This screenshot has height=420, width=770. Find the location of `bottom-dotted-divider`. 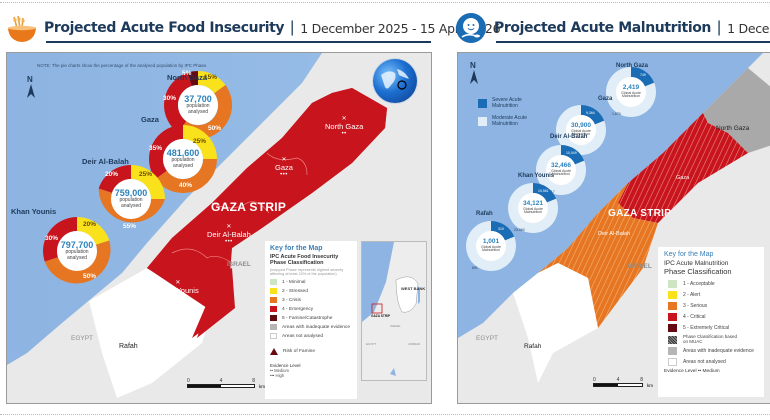

bottom-dotted-divider is located at coordinates (385, 414).